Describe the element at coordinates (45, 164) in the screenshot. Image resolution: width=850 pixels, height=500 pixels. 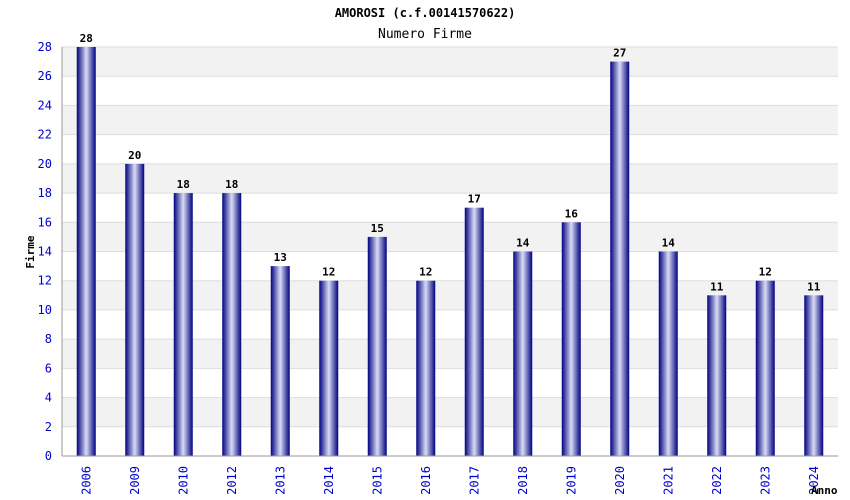
I see `y-tick-label: 20` at that location.